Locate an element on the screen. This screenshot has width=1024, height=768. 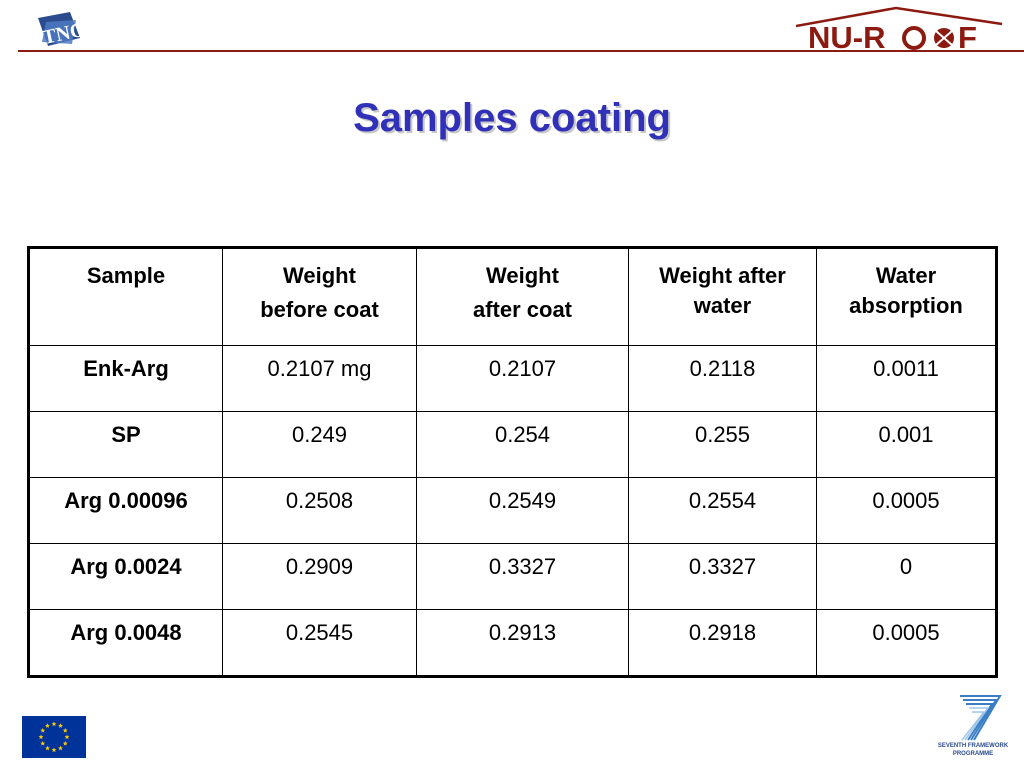
fp7-caption: SEVENTH FRAMEWORK PROGRAMME is located at coordinates (973, 750).